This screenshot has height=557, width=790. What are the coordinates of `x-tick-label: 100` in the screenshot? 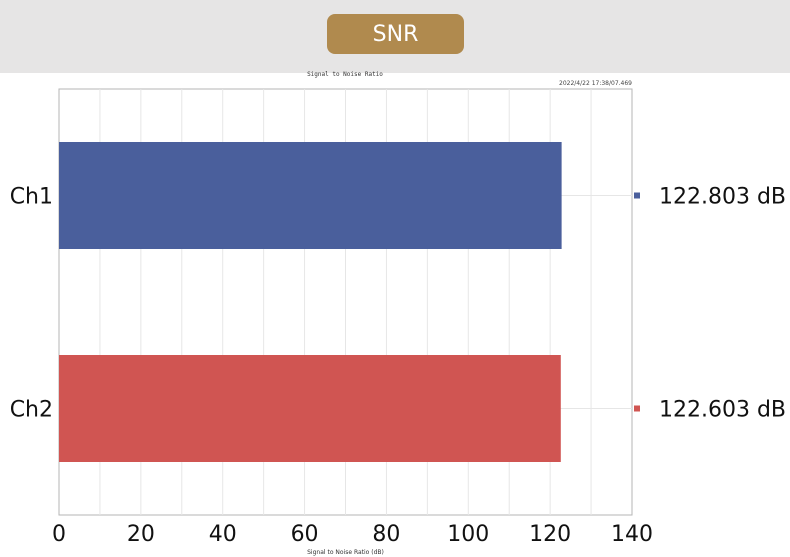 It's located at (468, 534).